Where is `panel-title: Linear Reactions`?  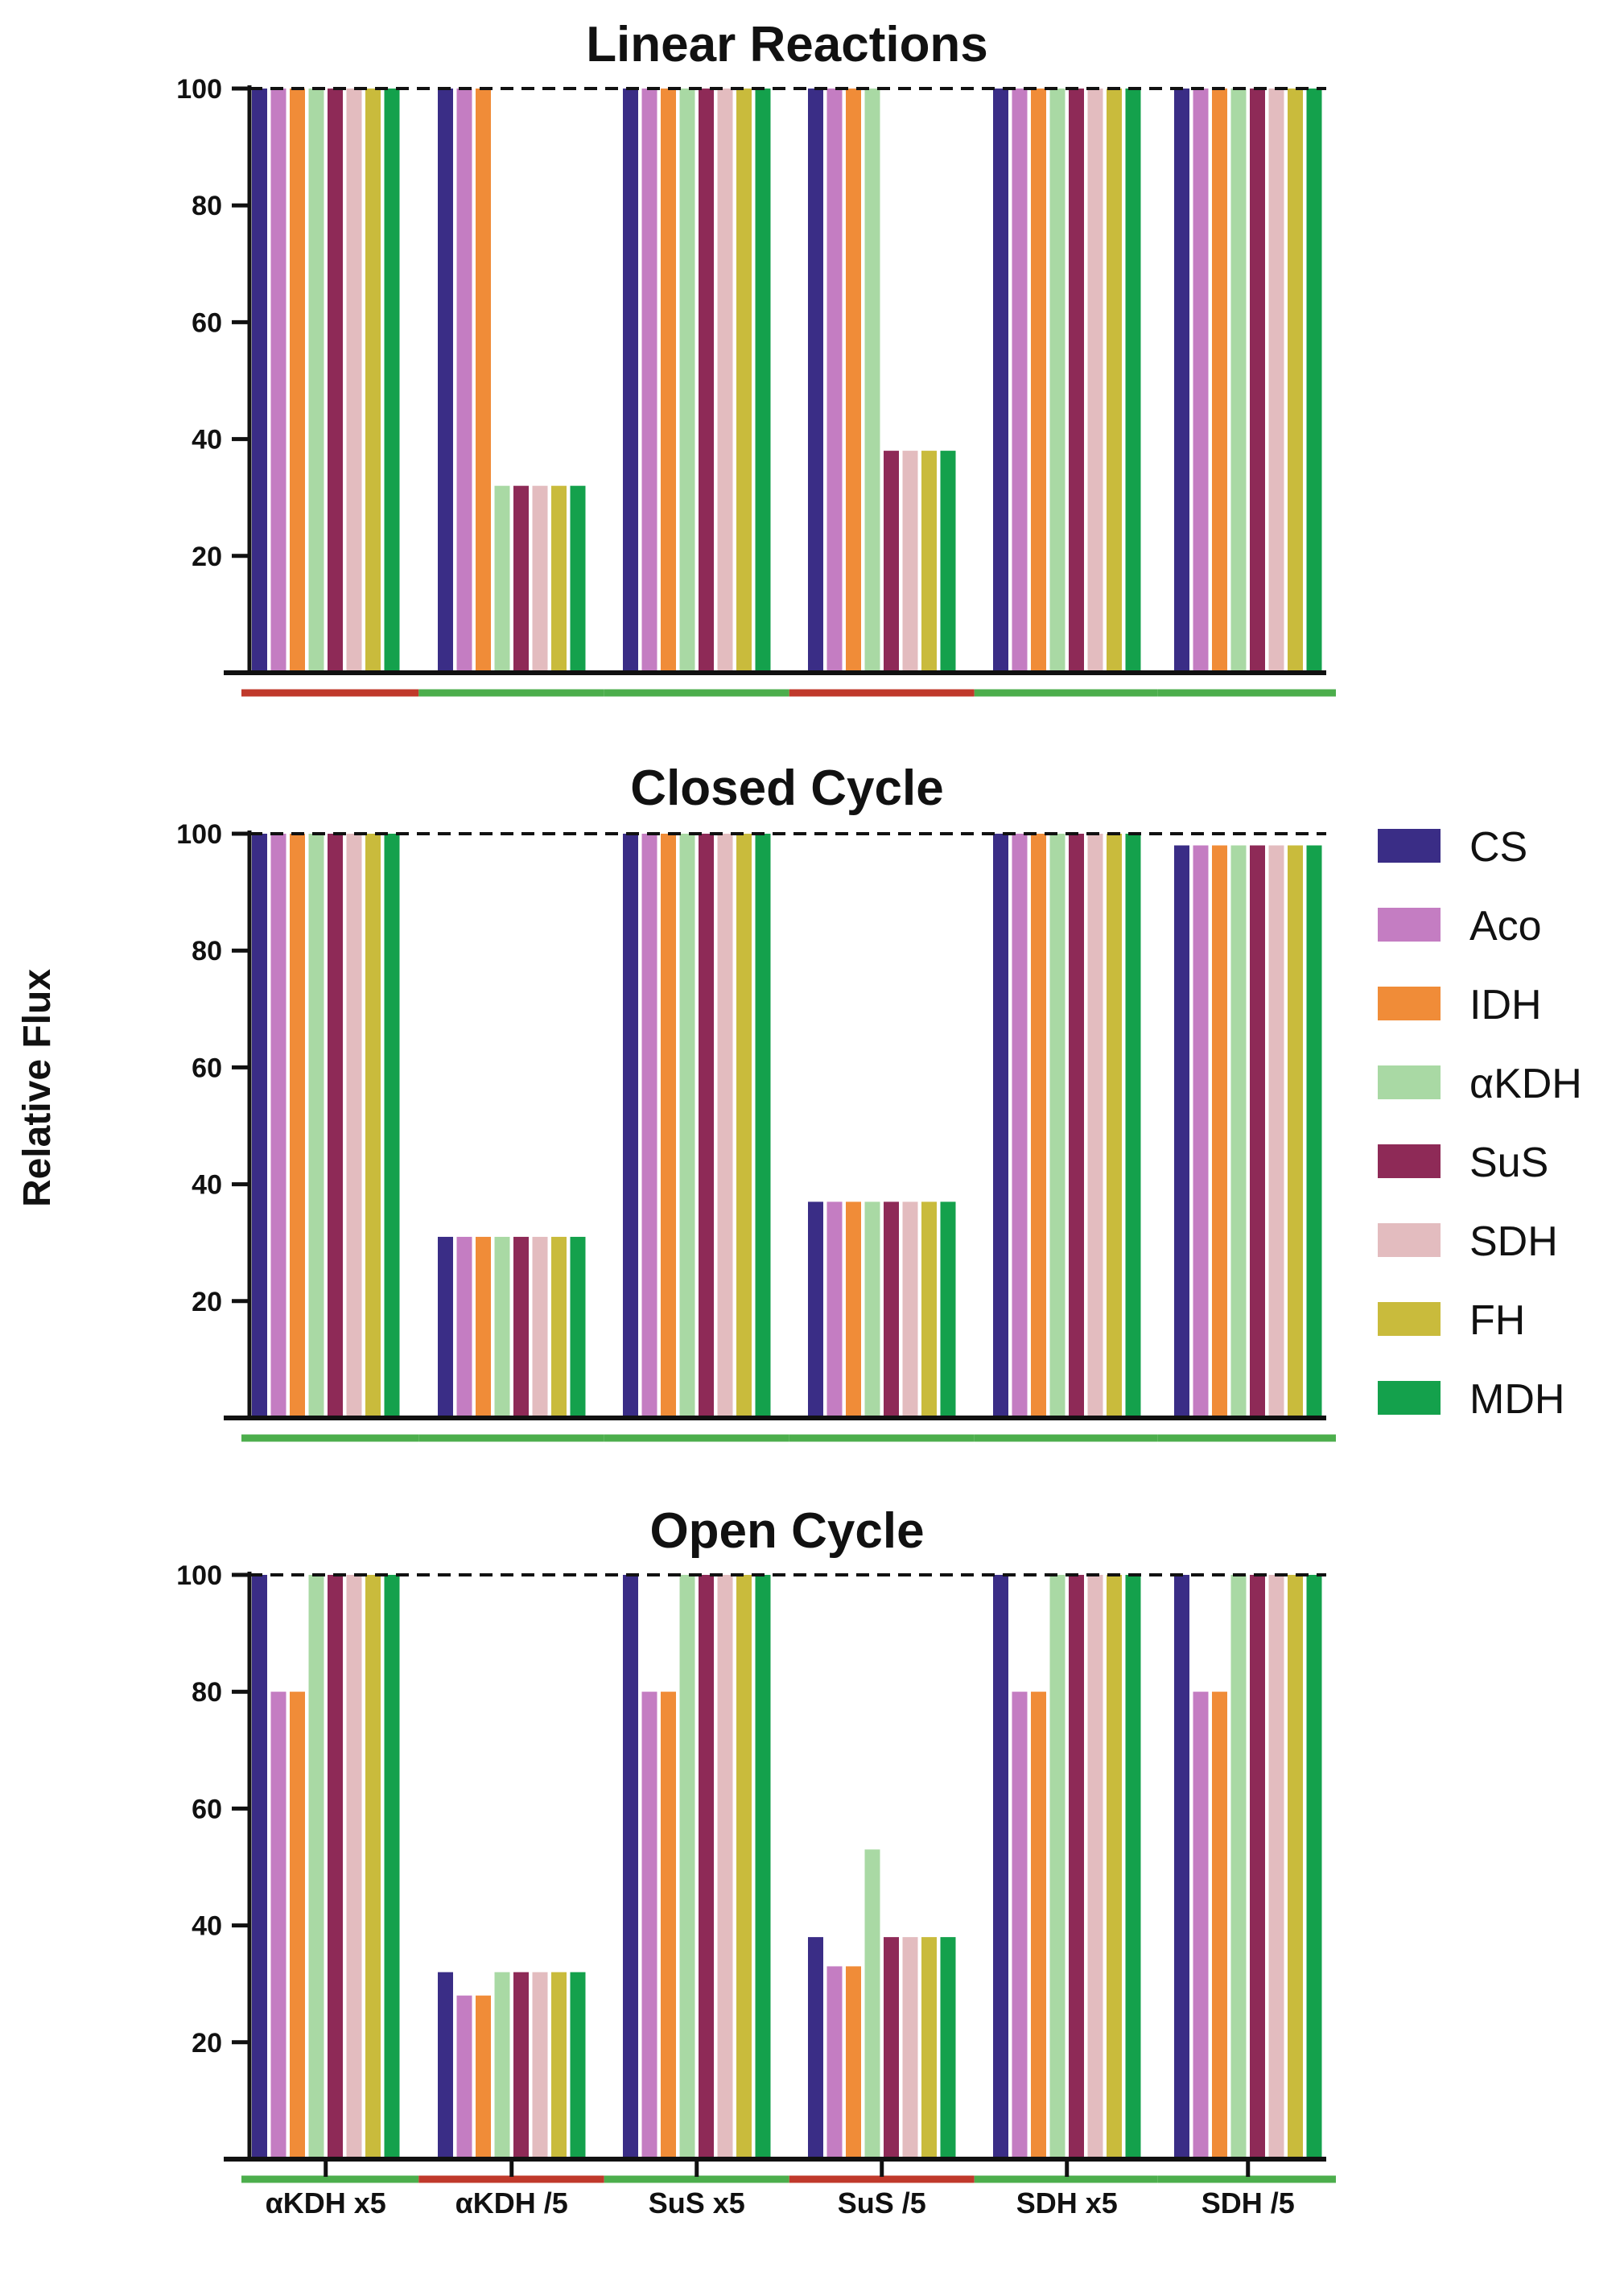 panel-title: Linear Reactions is located at coordinates (787, 44).